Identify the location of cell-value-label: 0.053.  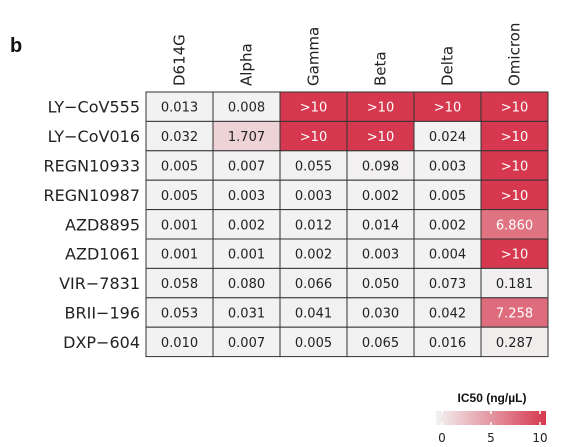
(179, 314).